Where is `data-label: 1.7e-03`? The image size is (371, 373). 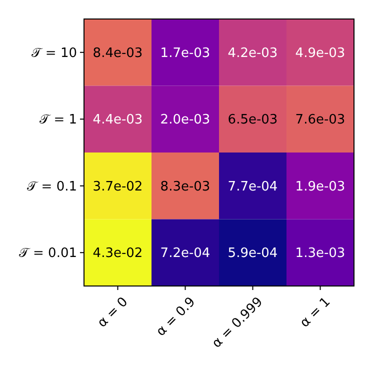 data-label: 1.7e-03 is located at coordinates (185, 53).